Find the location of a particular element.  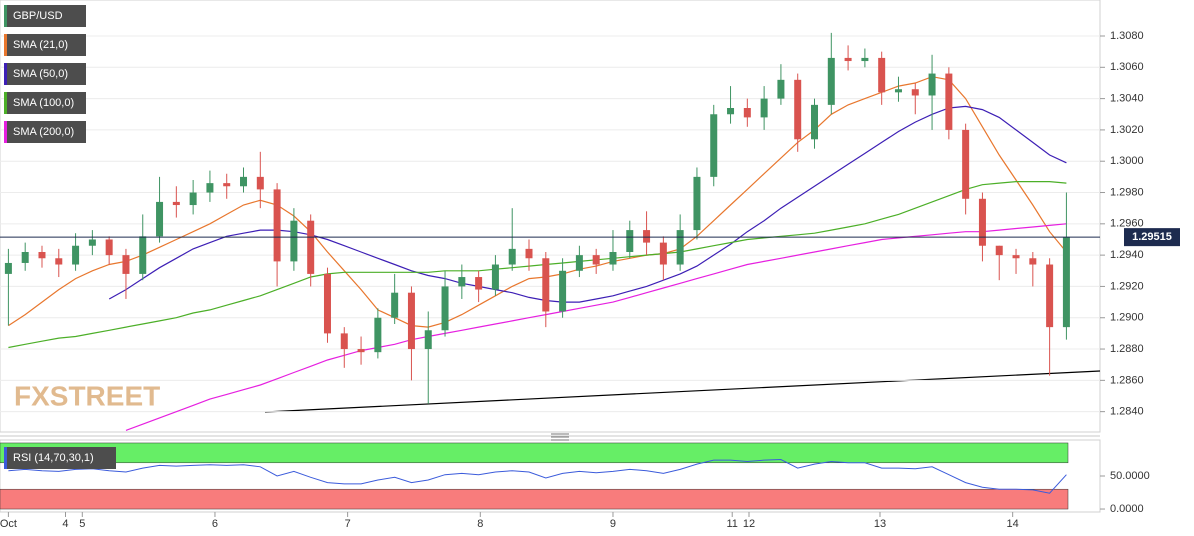

y-tick-label: 1.2860 is located at coordinates (1127, 380).